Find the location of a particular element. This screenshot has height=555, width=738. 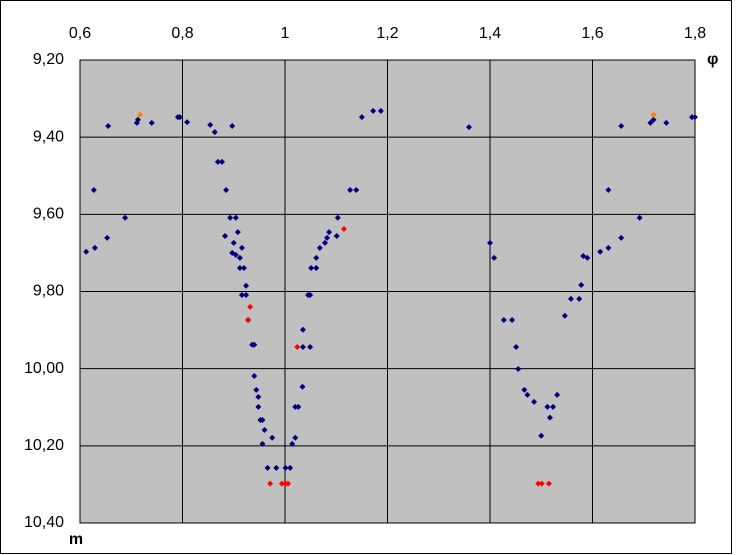

x-tick-label: 1,6 is located at coordinates (592, 33).